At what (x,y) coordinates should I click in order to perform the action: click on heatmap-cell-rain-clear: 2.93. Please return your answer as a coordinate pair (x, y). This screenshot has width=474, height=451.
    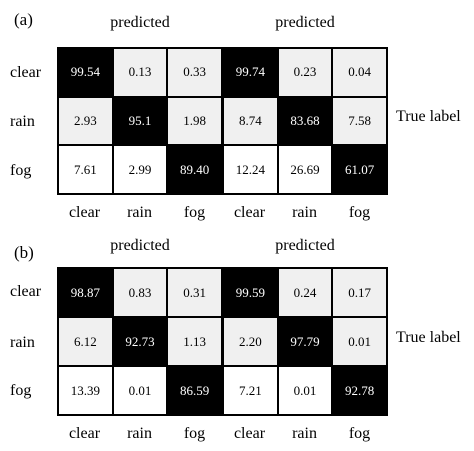
    Looking at the image, I should click on (85, 121).